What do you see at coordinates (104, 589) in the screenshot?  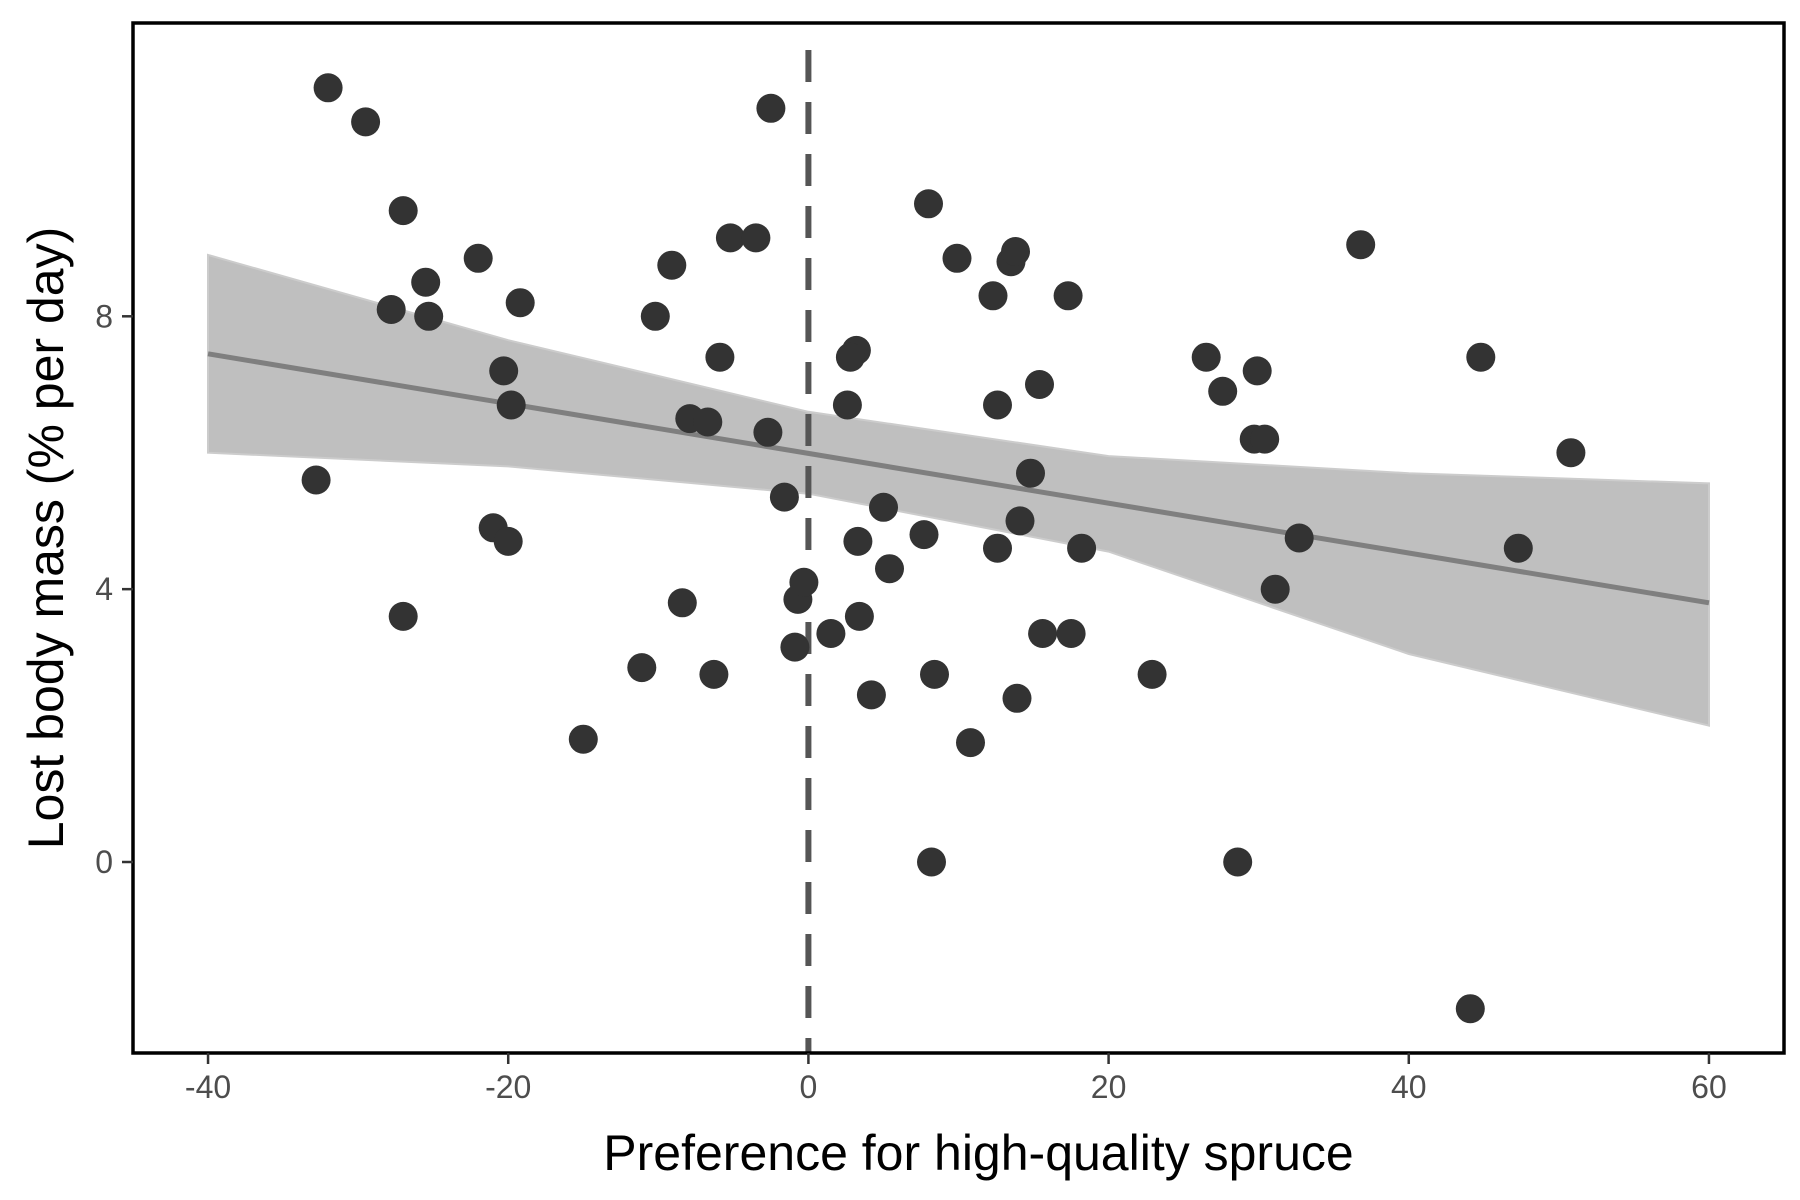 I see `y-tick-label: 4` at bounding box center [104, 589].